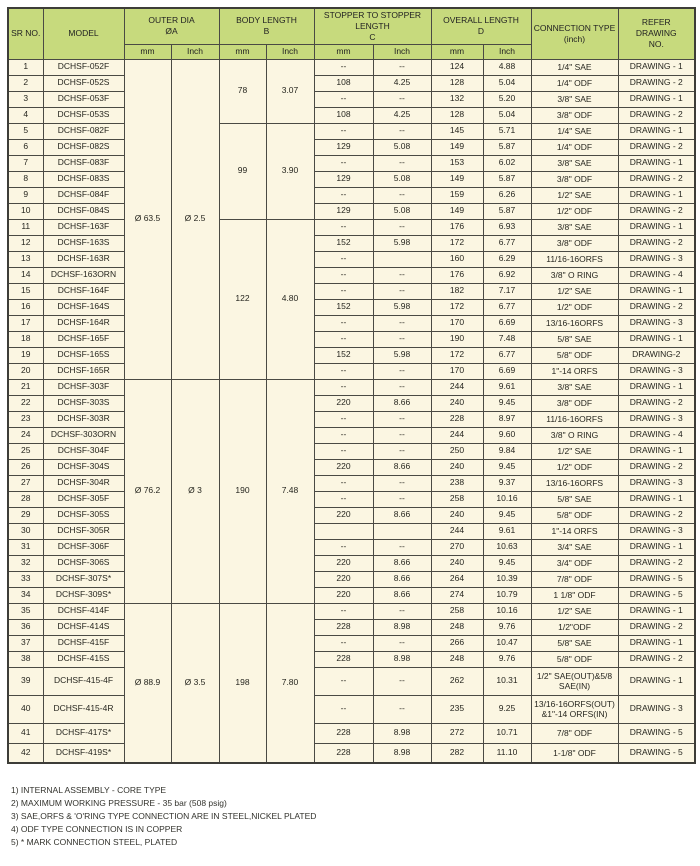  I want to click on cell-sr-no: 8, so click(25, 179).